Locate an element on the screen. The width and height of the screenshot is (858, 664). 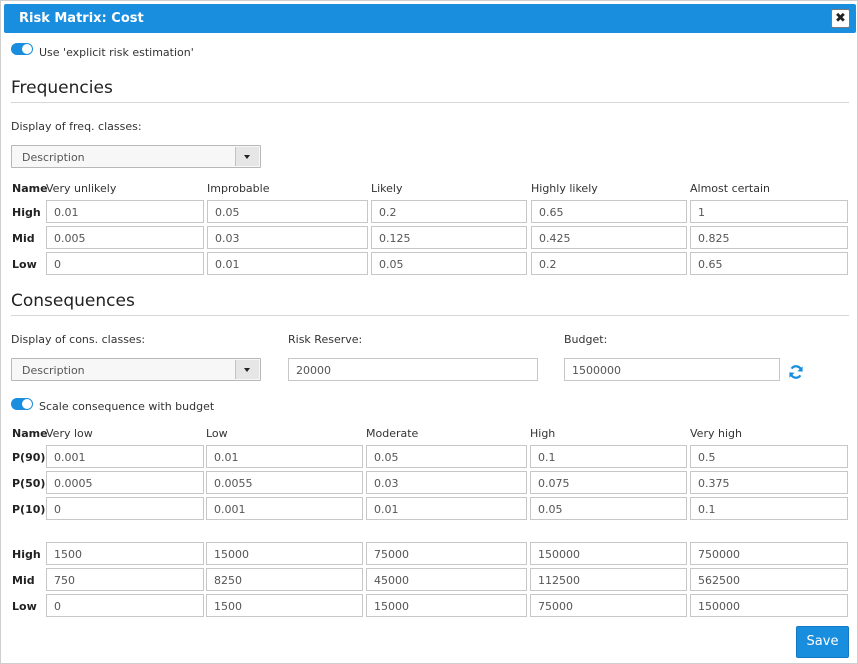
matrix-cell-input: 0.825 is located at coordinates (769, 237).